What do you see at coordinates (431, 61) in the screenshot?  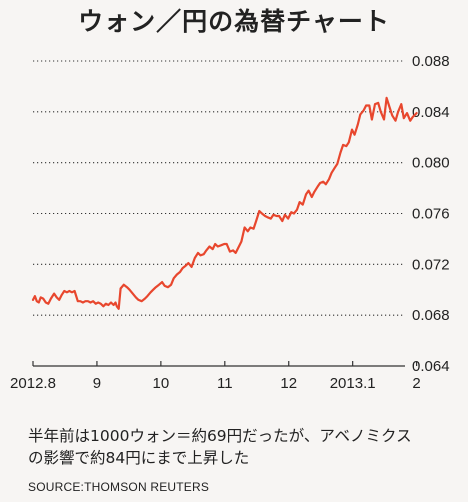 I see `y-tick-label: 0.088` at bounding box center [431, 61].